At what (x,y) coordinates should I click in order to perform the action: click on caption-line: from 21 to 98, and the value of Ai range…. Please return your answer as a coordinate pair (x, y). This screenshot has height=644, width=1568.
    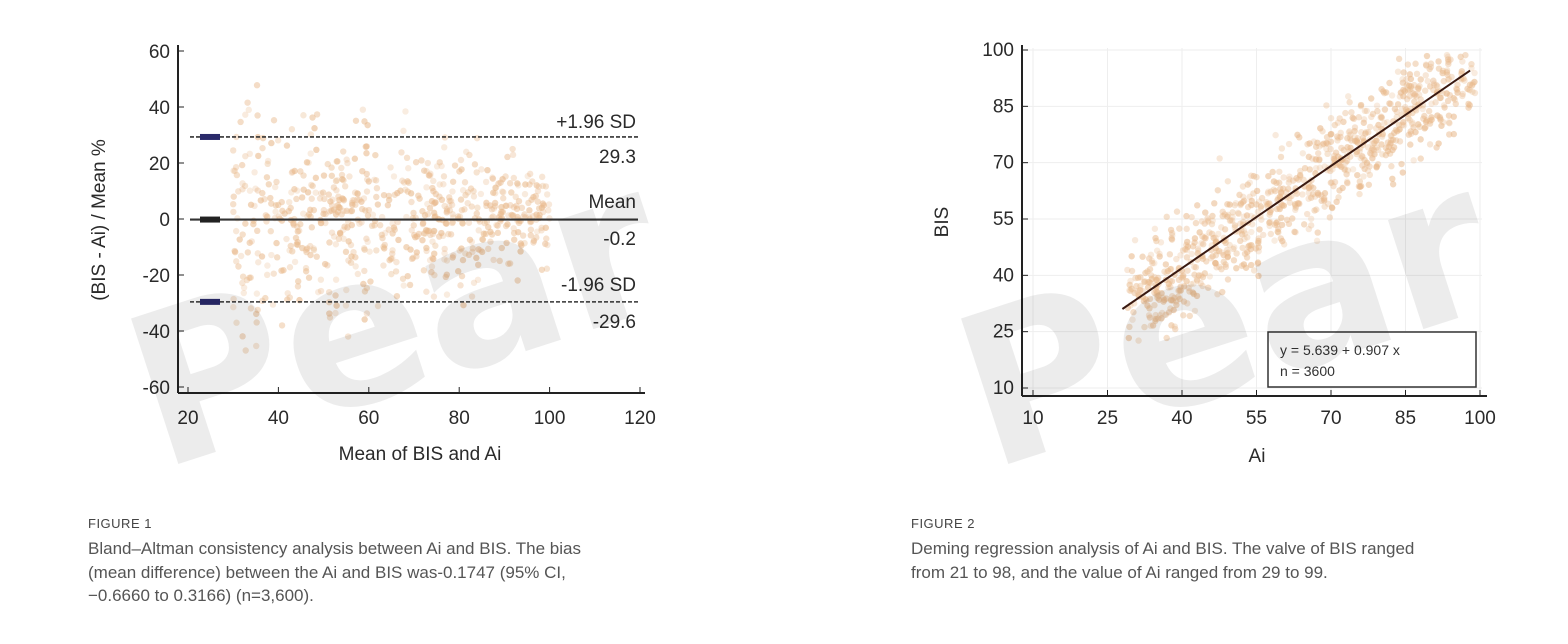
    Looking at the image, I should click on (1119, 572).